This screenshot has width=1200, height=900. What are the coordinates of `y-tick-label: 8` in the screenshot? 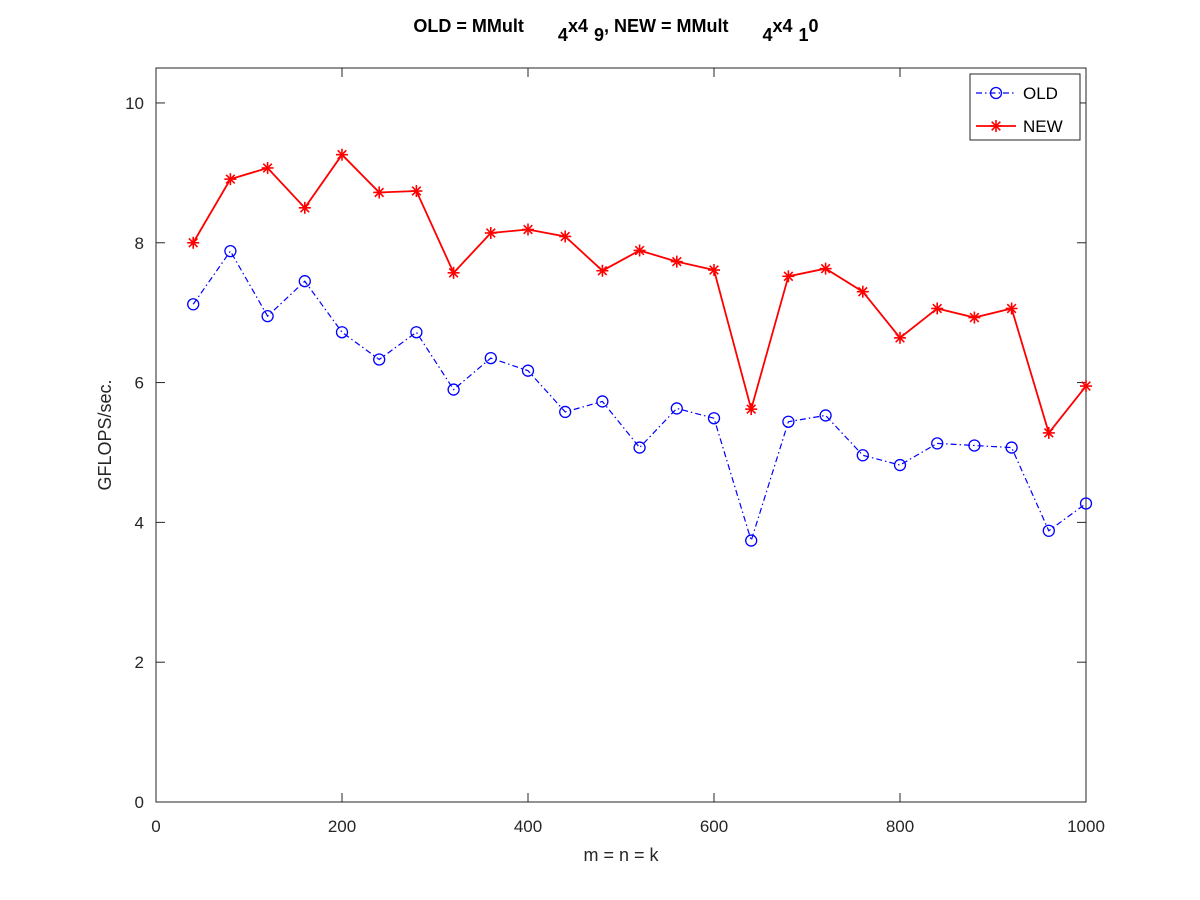 It's located at (139, 243).